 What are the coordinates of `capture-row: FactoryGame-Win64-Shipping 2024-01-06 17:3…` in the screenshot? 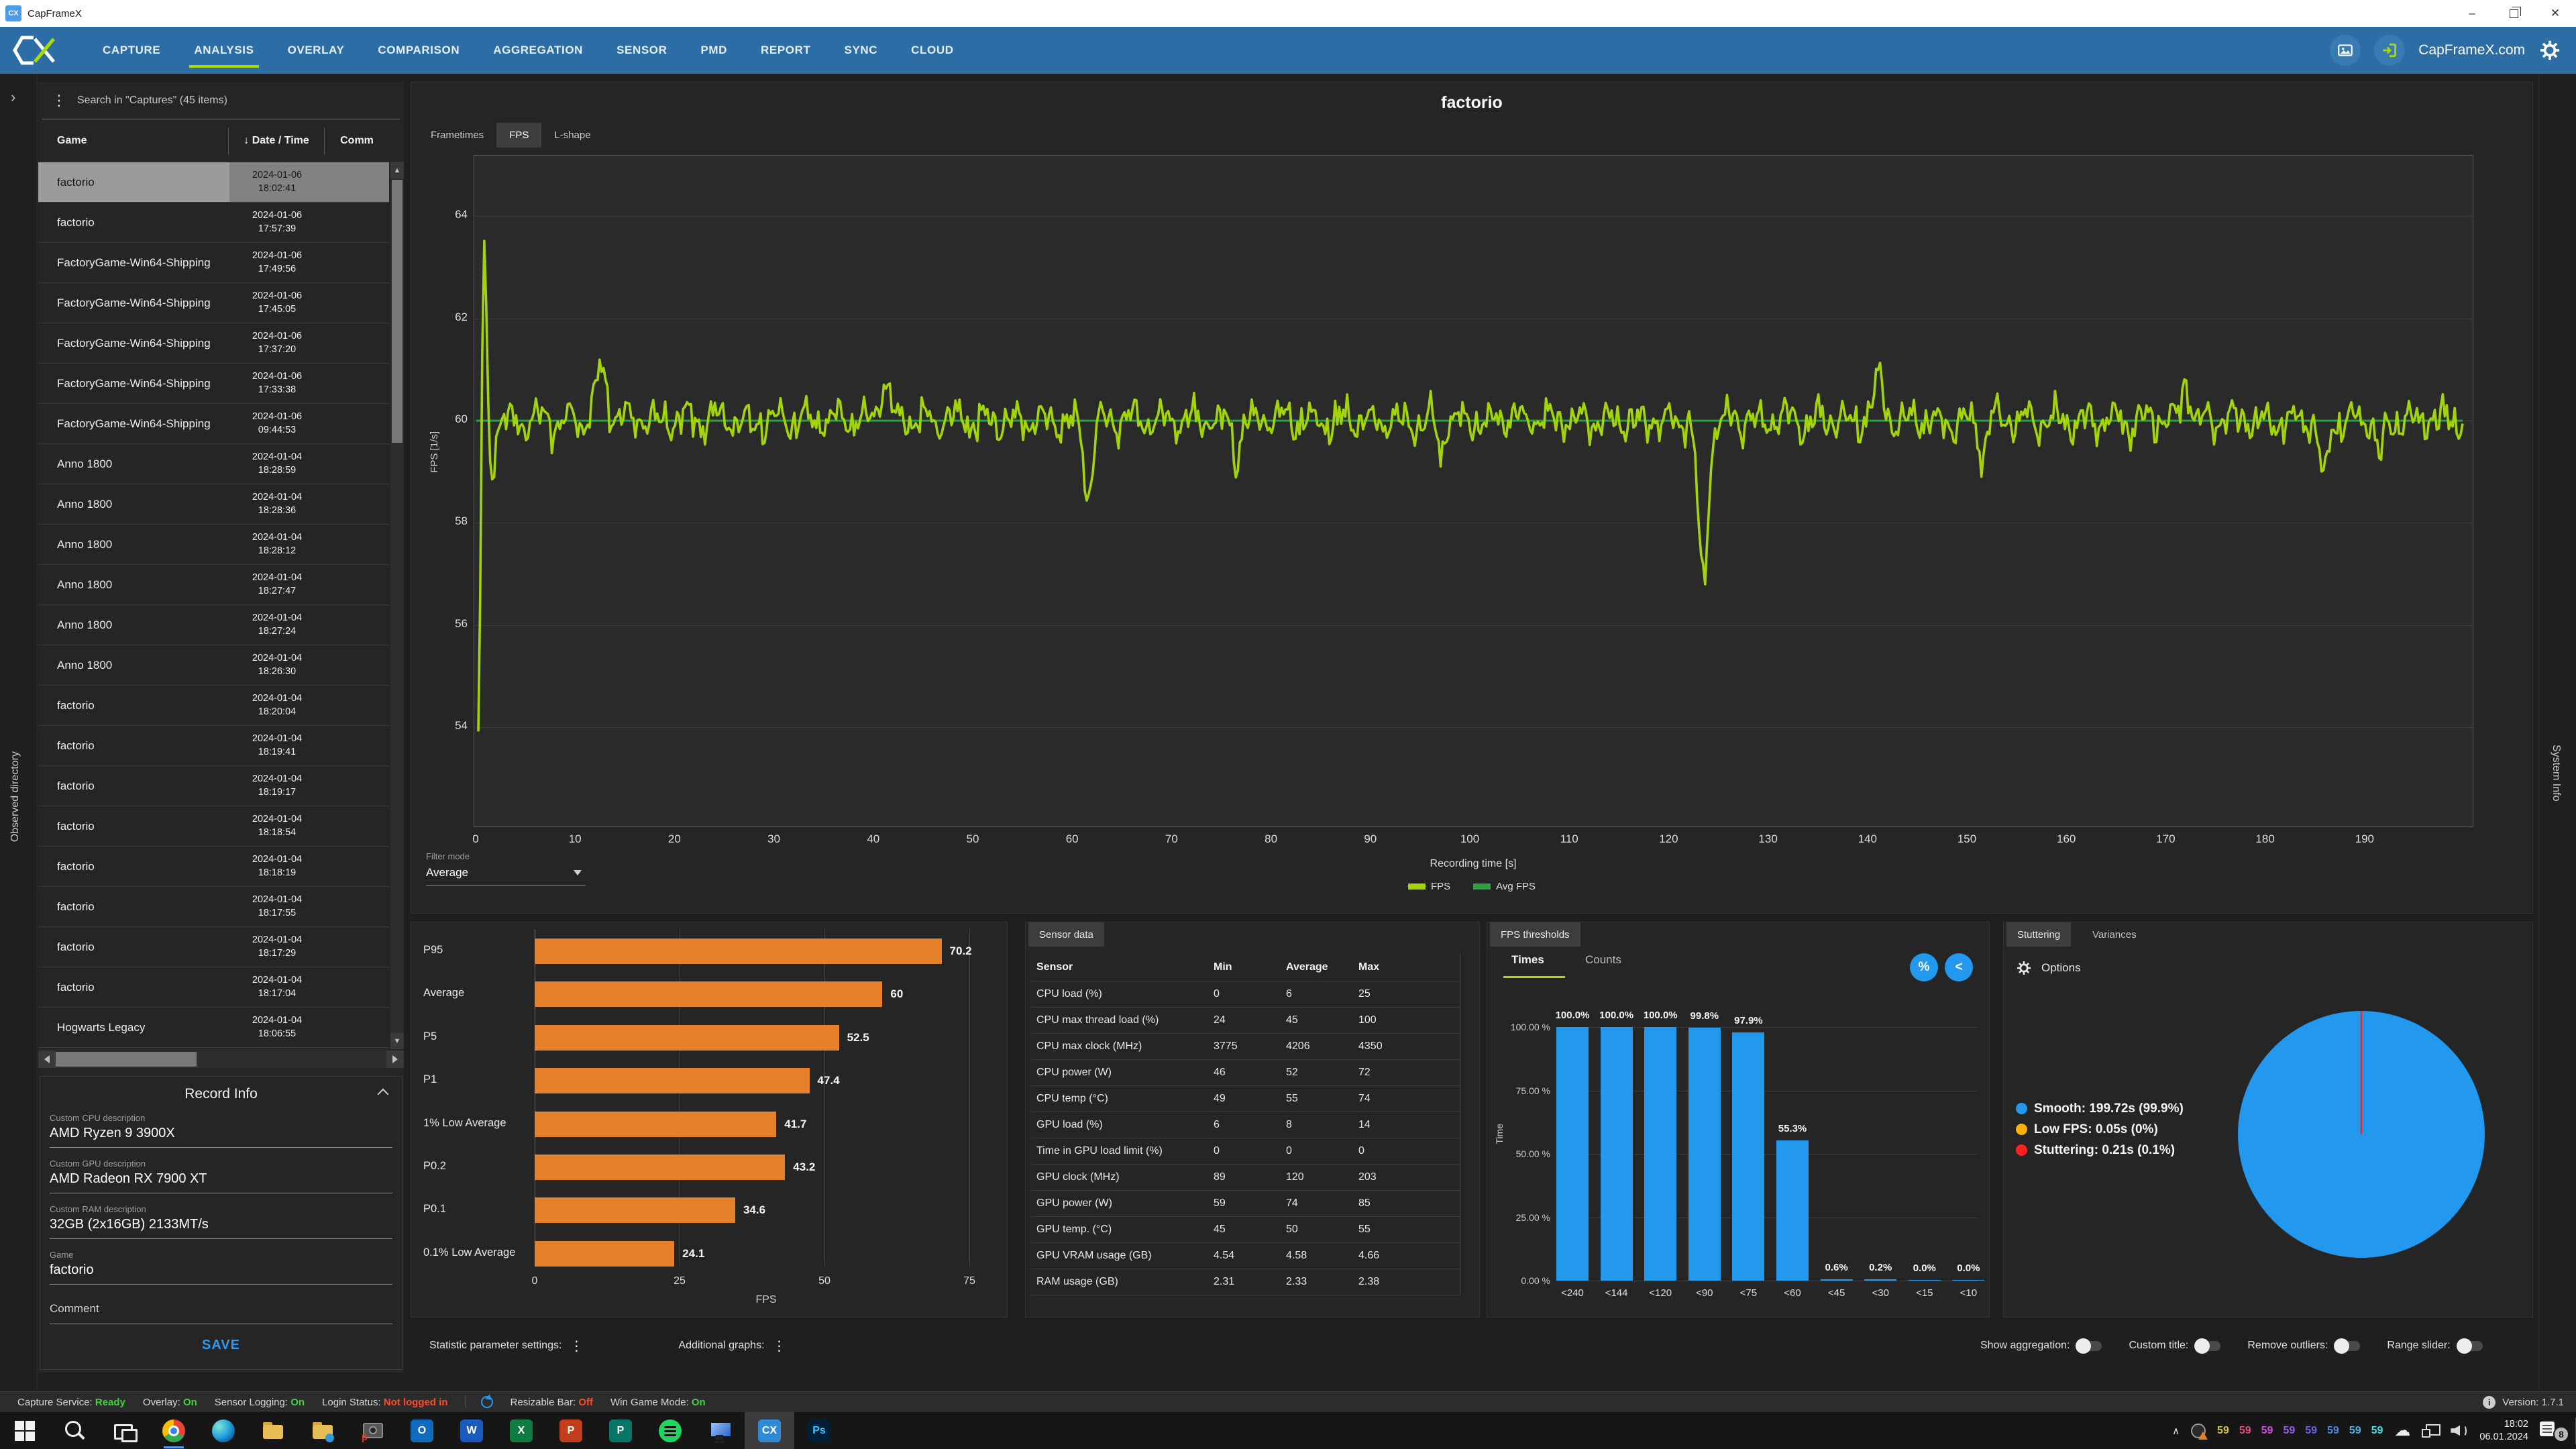 It's located at (213, 343).